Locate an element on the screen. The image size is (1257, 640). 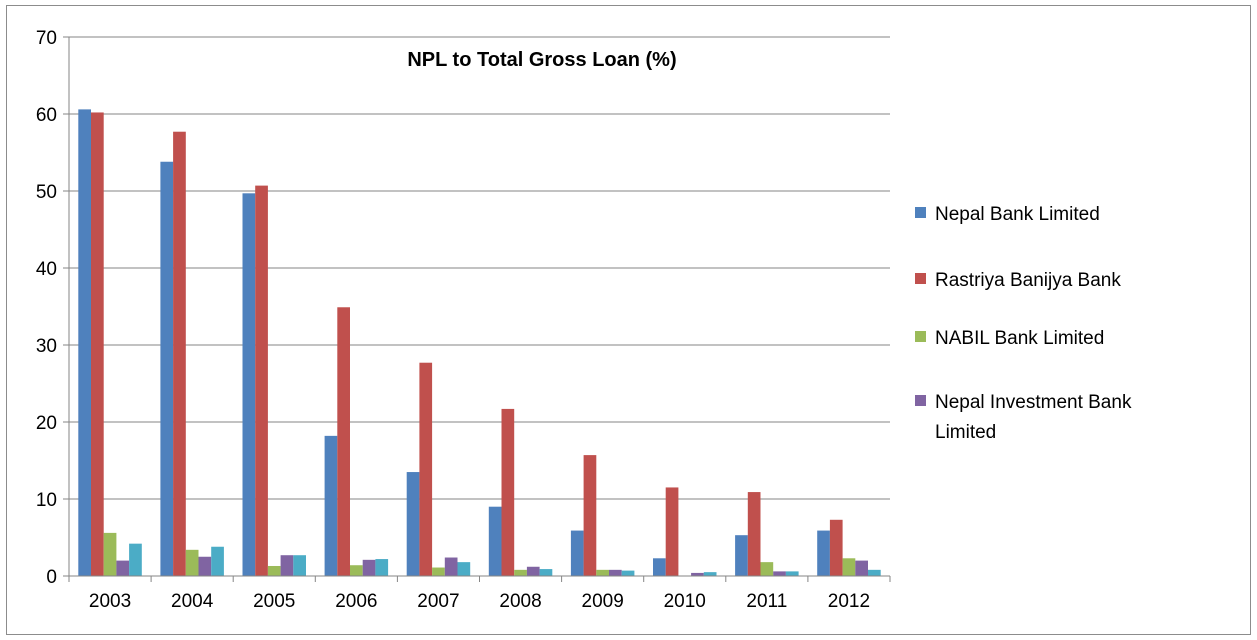
y-tick-label: 50 is located at coordinates (46, 192).